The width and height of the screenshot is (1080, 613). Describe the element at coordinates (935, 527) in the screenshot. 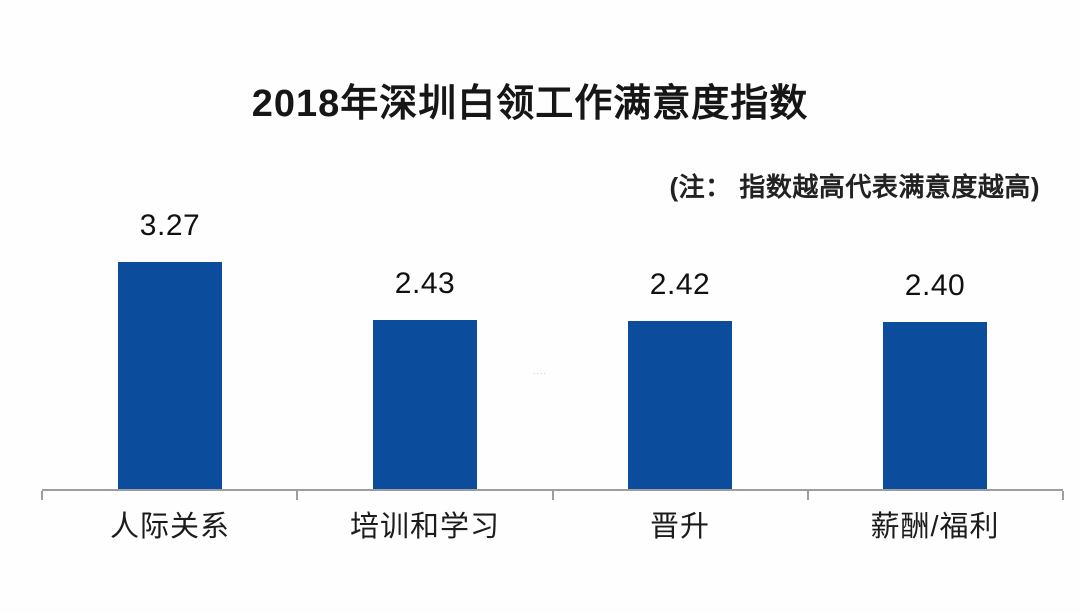

I see `x-axis-label: 薪酬/福利` at that location.